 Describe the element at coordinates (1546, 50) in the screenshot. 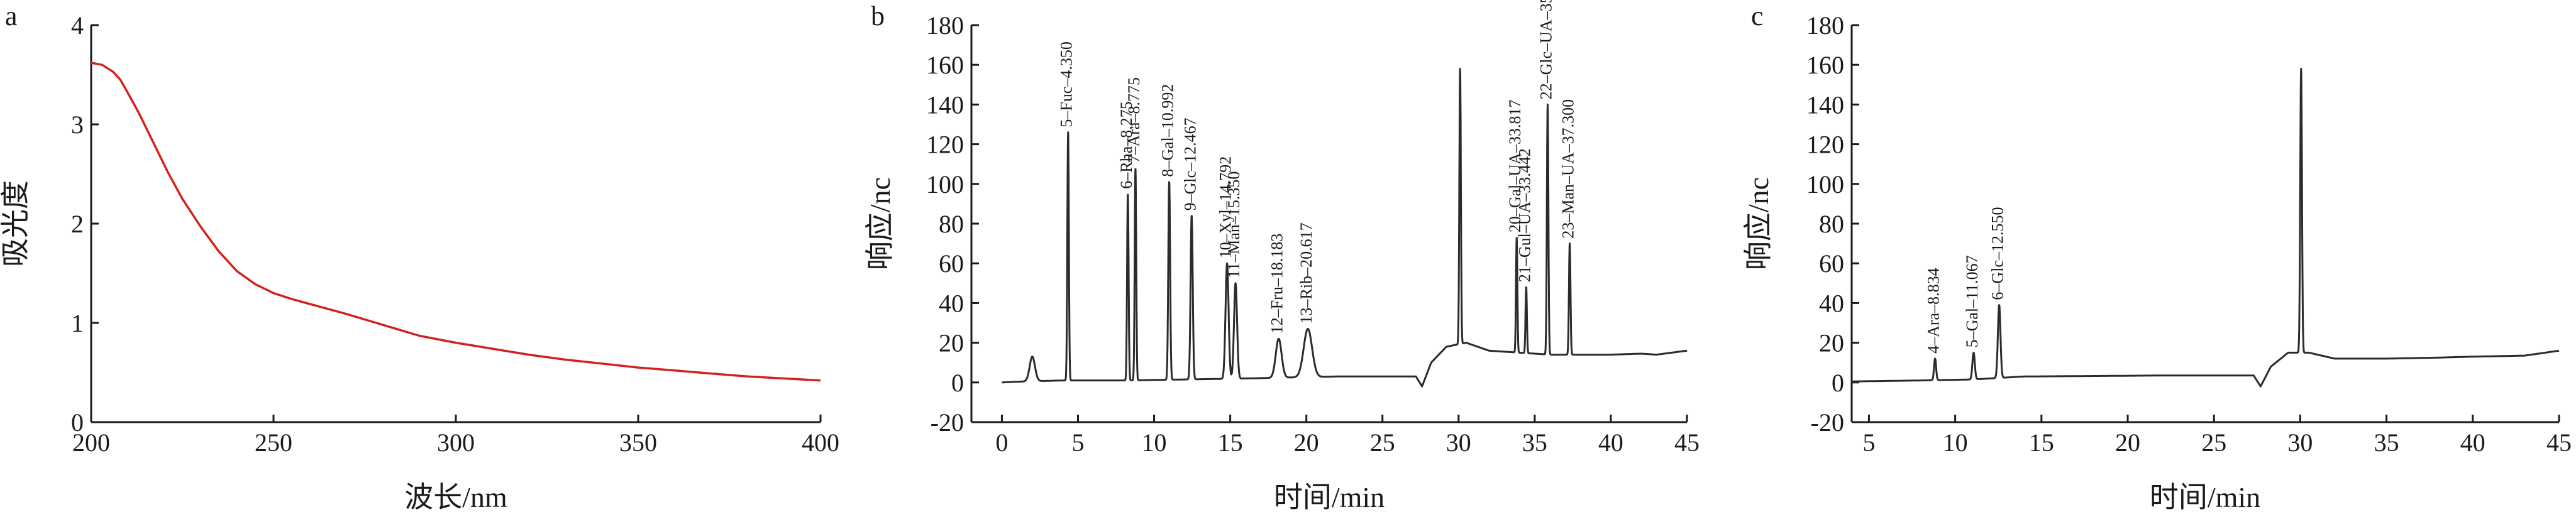

I see `peak-label: 22–Glc–UA–35.850` at that location.